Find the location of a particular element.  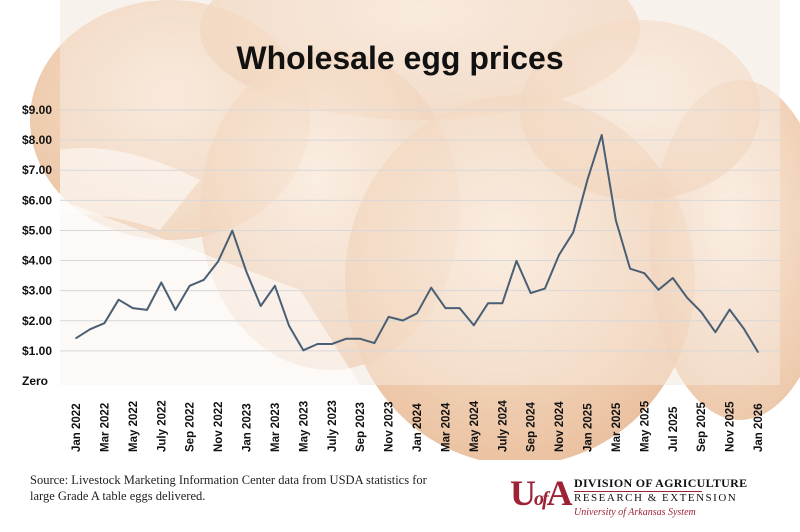

x-tick-label: Jan 2025 is located at coordinates (589, 427).